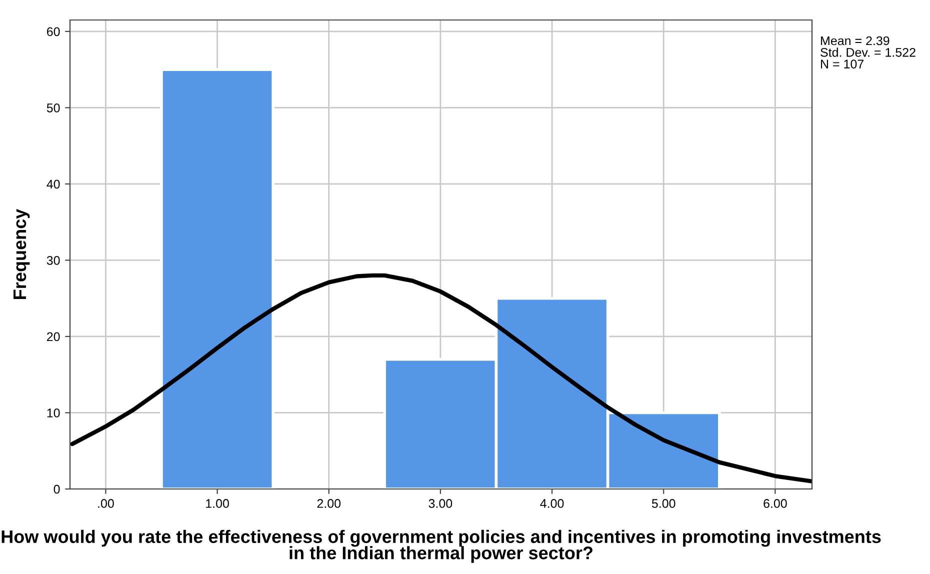 The image size is (930, 574). Describe the element at coordinates (53, 108) in the screenshot. I see `y-tick-label: 50` at that location.